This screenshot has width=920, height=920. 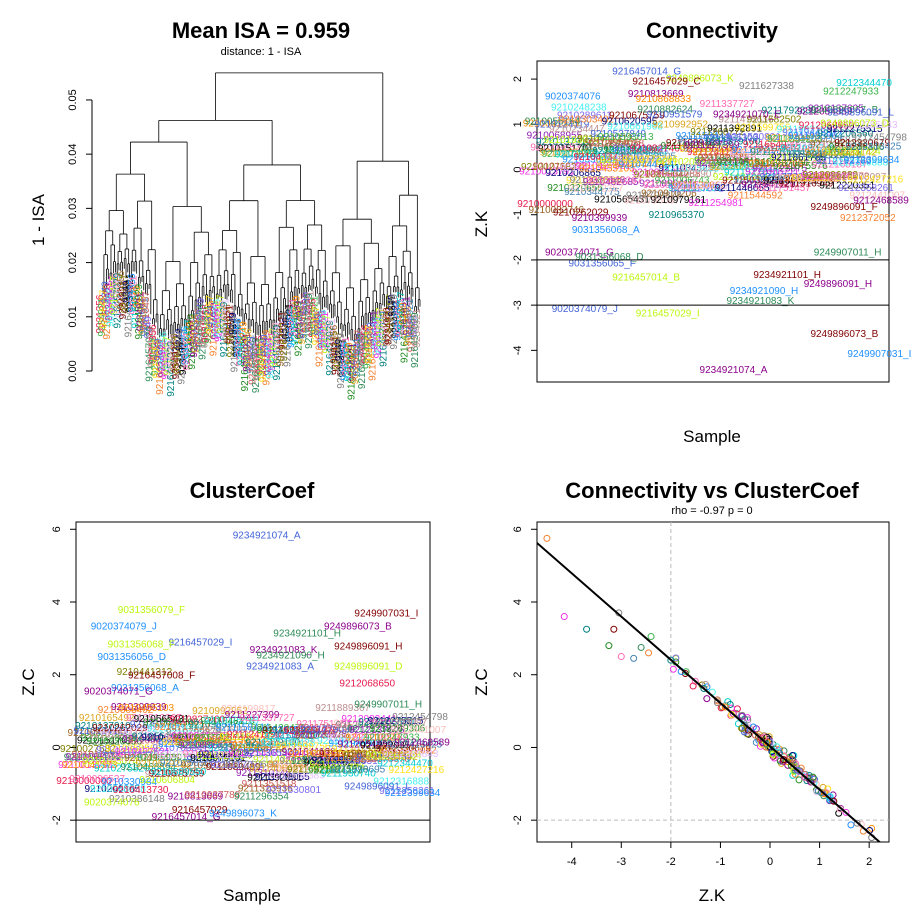 I want to click on clustercoef-point-label: 9211475637, so click(x=286, y=744).